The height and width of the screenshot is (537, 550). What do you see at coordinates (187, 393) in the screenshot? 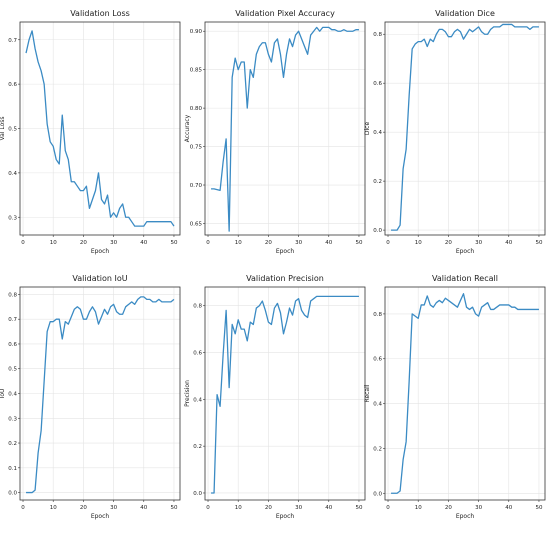
I see `y-axis-label: Precision` at bounding box center [187, 393].